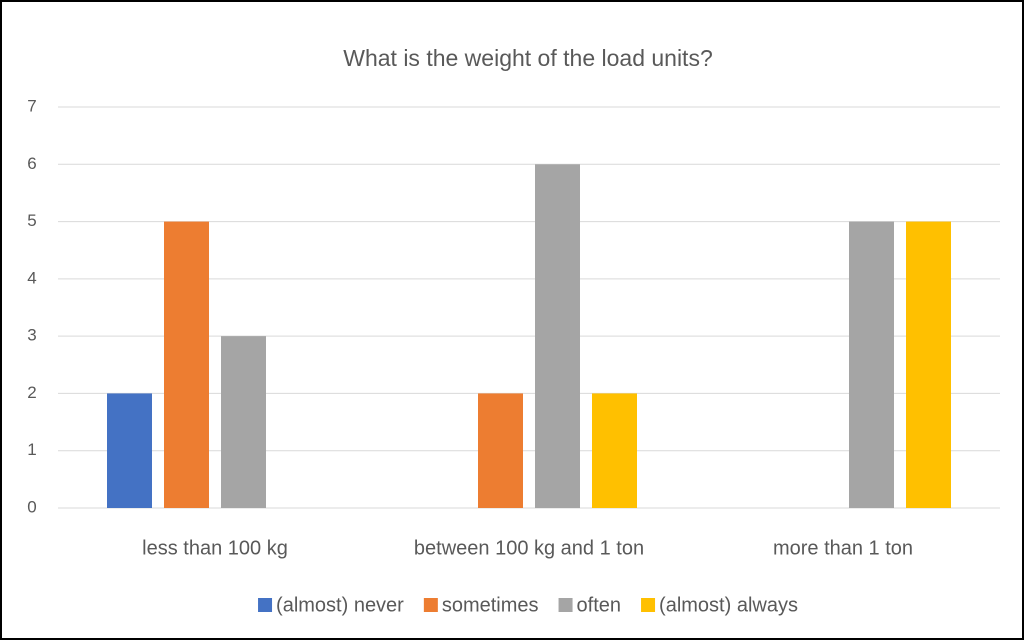  What do you see at coordinates (31, 392) in the screenshot?
I see `y-tick-label: 2` at bounding box center [31, 392].